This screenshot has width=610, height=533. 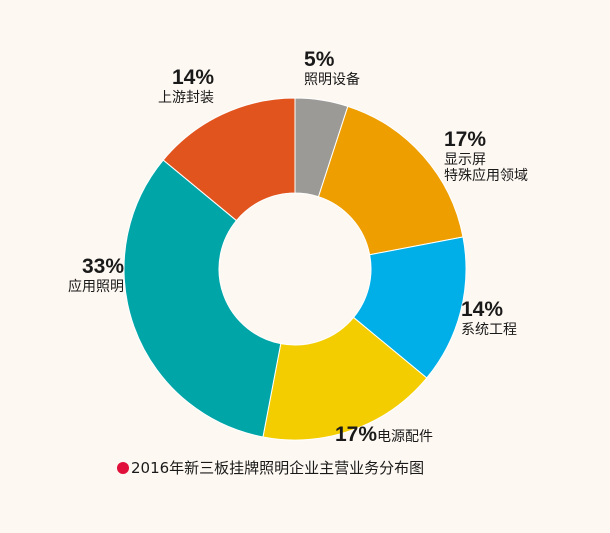 What do you see at coordinates (332, 80) in the screenshot?
I see `slice-name: 照明设备` at bounding box center [332, 80].